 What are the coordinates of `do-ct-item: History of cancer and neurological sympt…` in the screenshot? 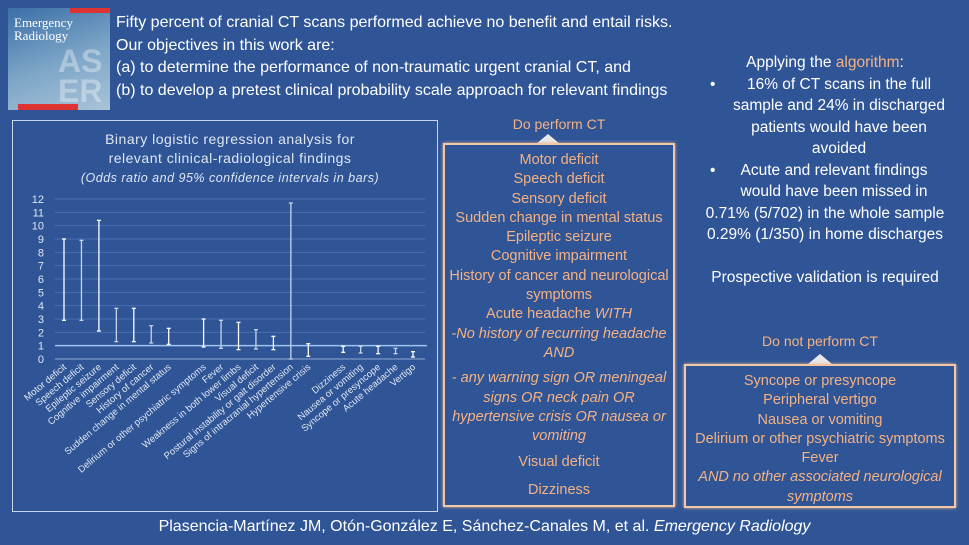 It's located at (559, 285).